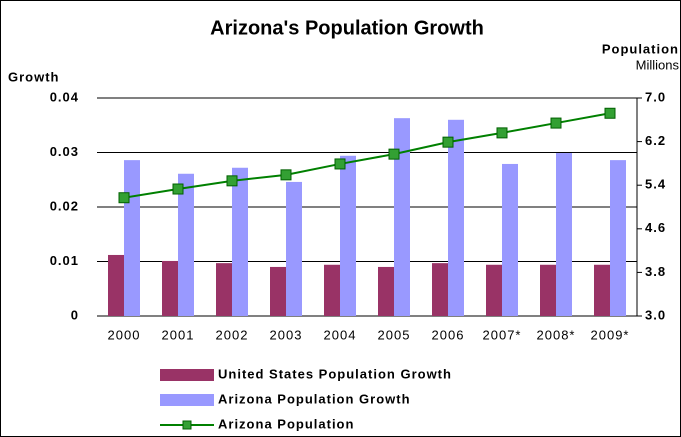  I want to click on y-axis-title: Growth, so click(34, 76).